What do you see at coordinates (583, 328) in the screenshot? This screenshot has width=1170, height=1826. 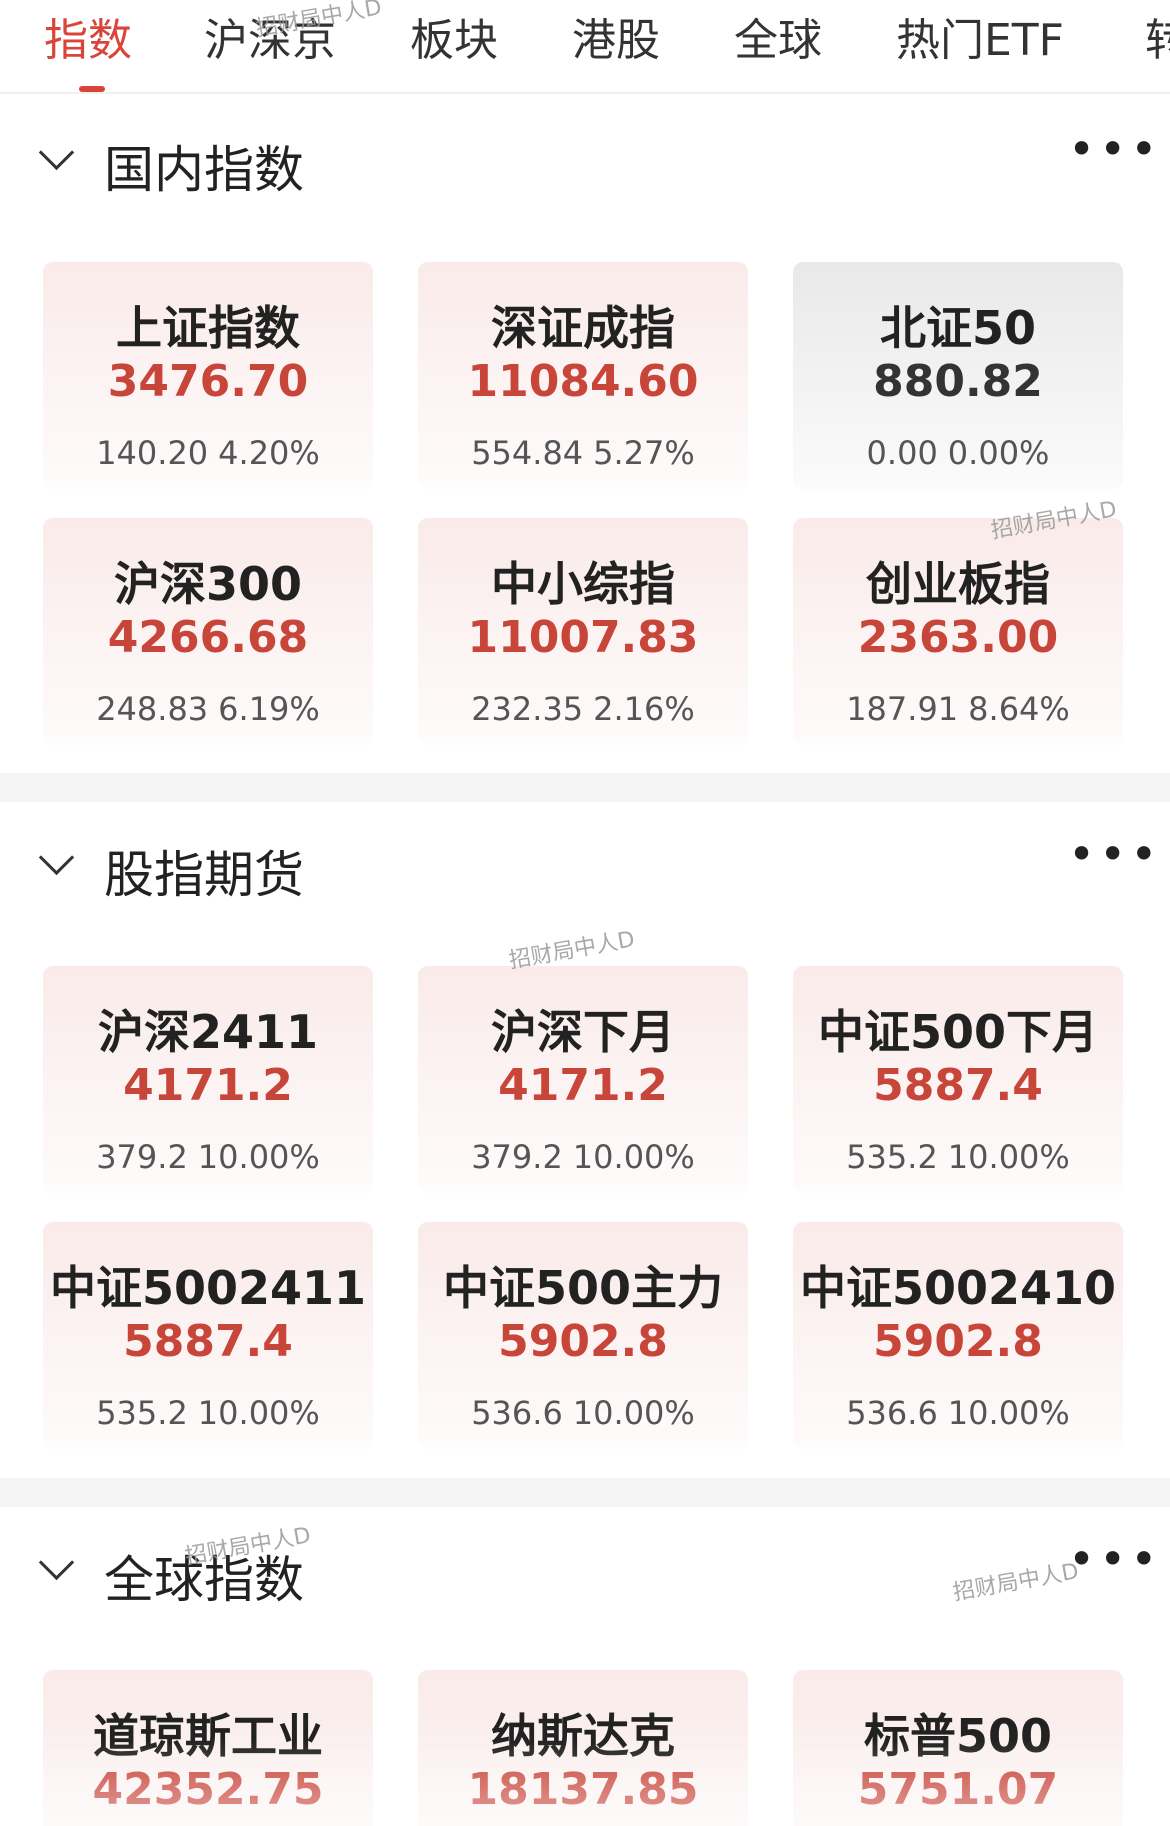 I see `index-name: 深证成指` at bounding box center [583, 328].